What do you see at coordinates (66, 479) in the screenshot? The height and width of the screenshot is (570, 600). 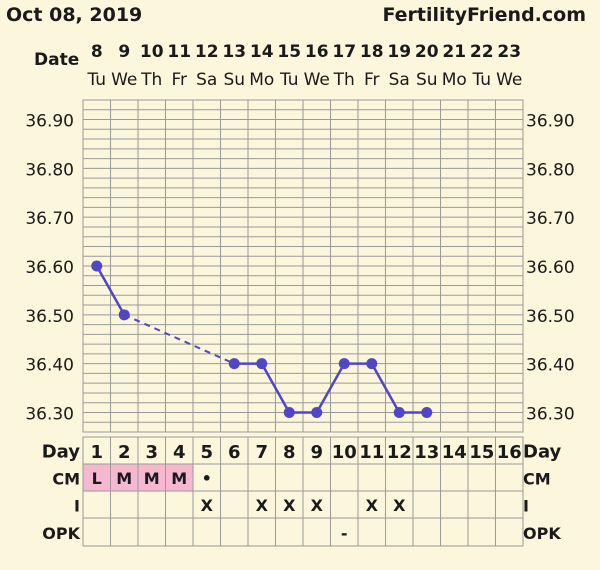 I see `cm-row-label-left: CM` at bounding box center [66, 479].